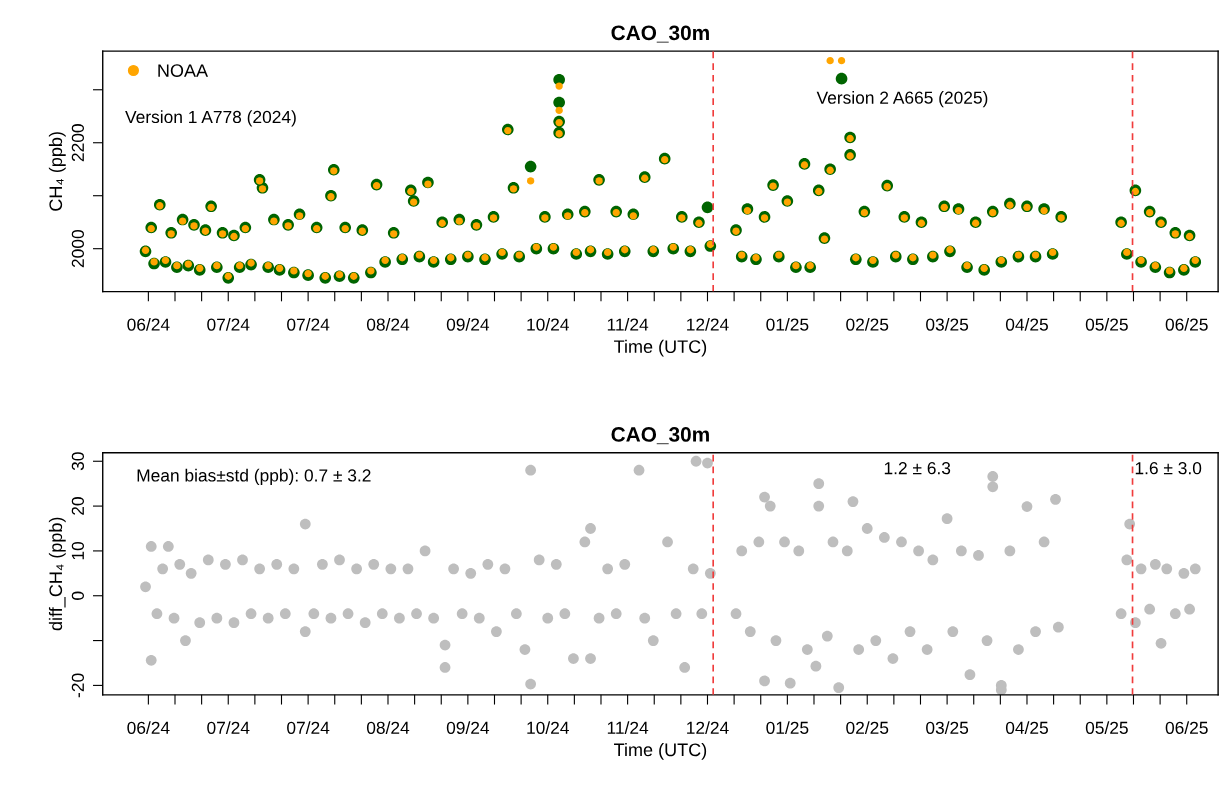  I want to click on y-tick-label: -20, so click(78, 685).